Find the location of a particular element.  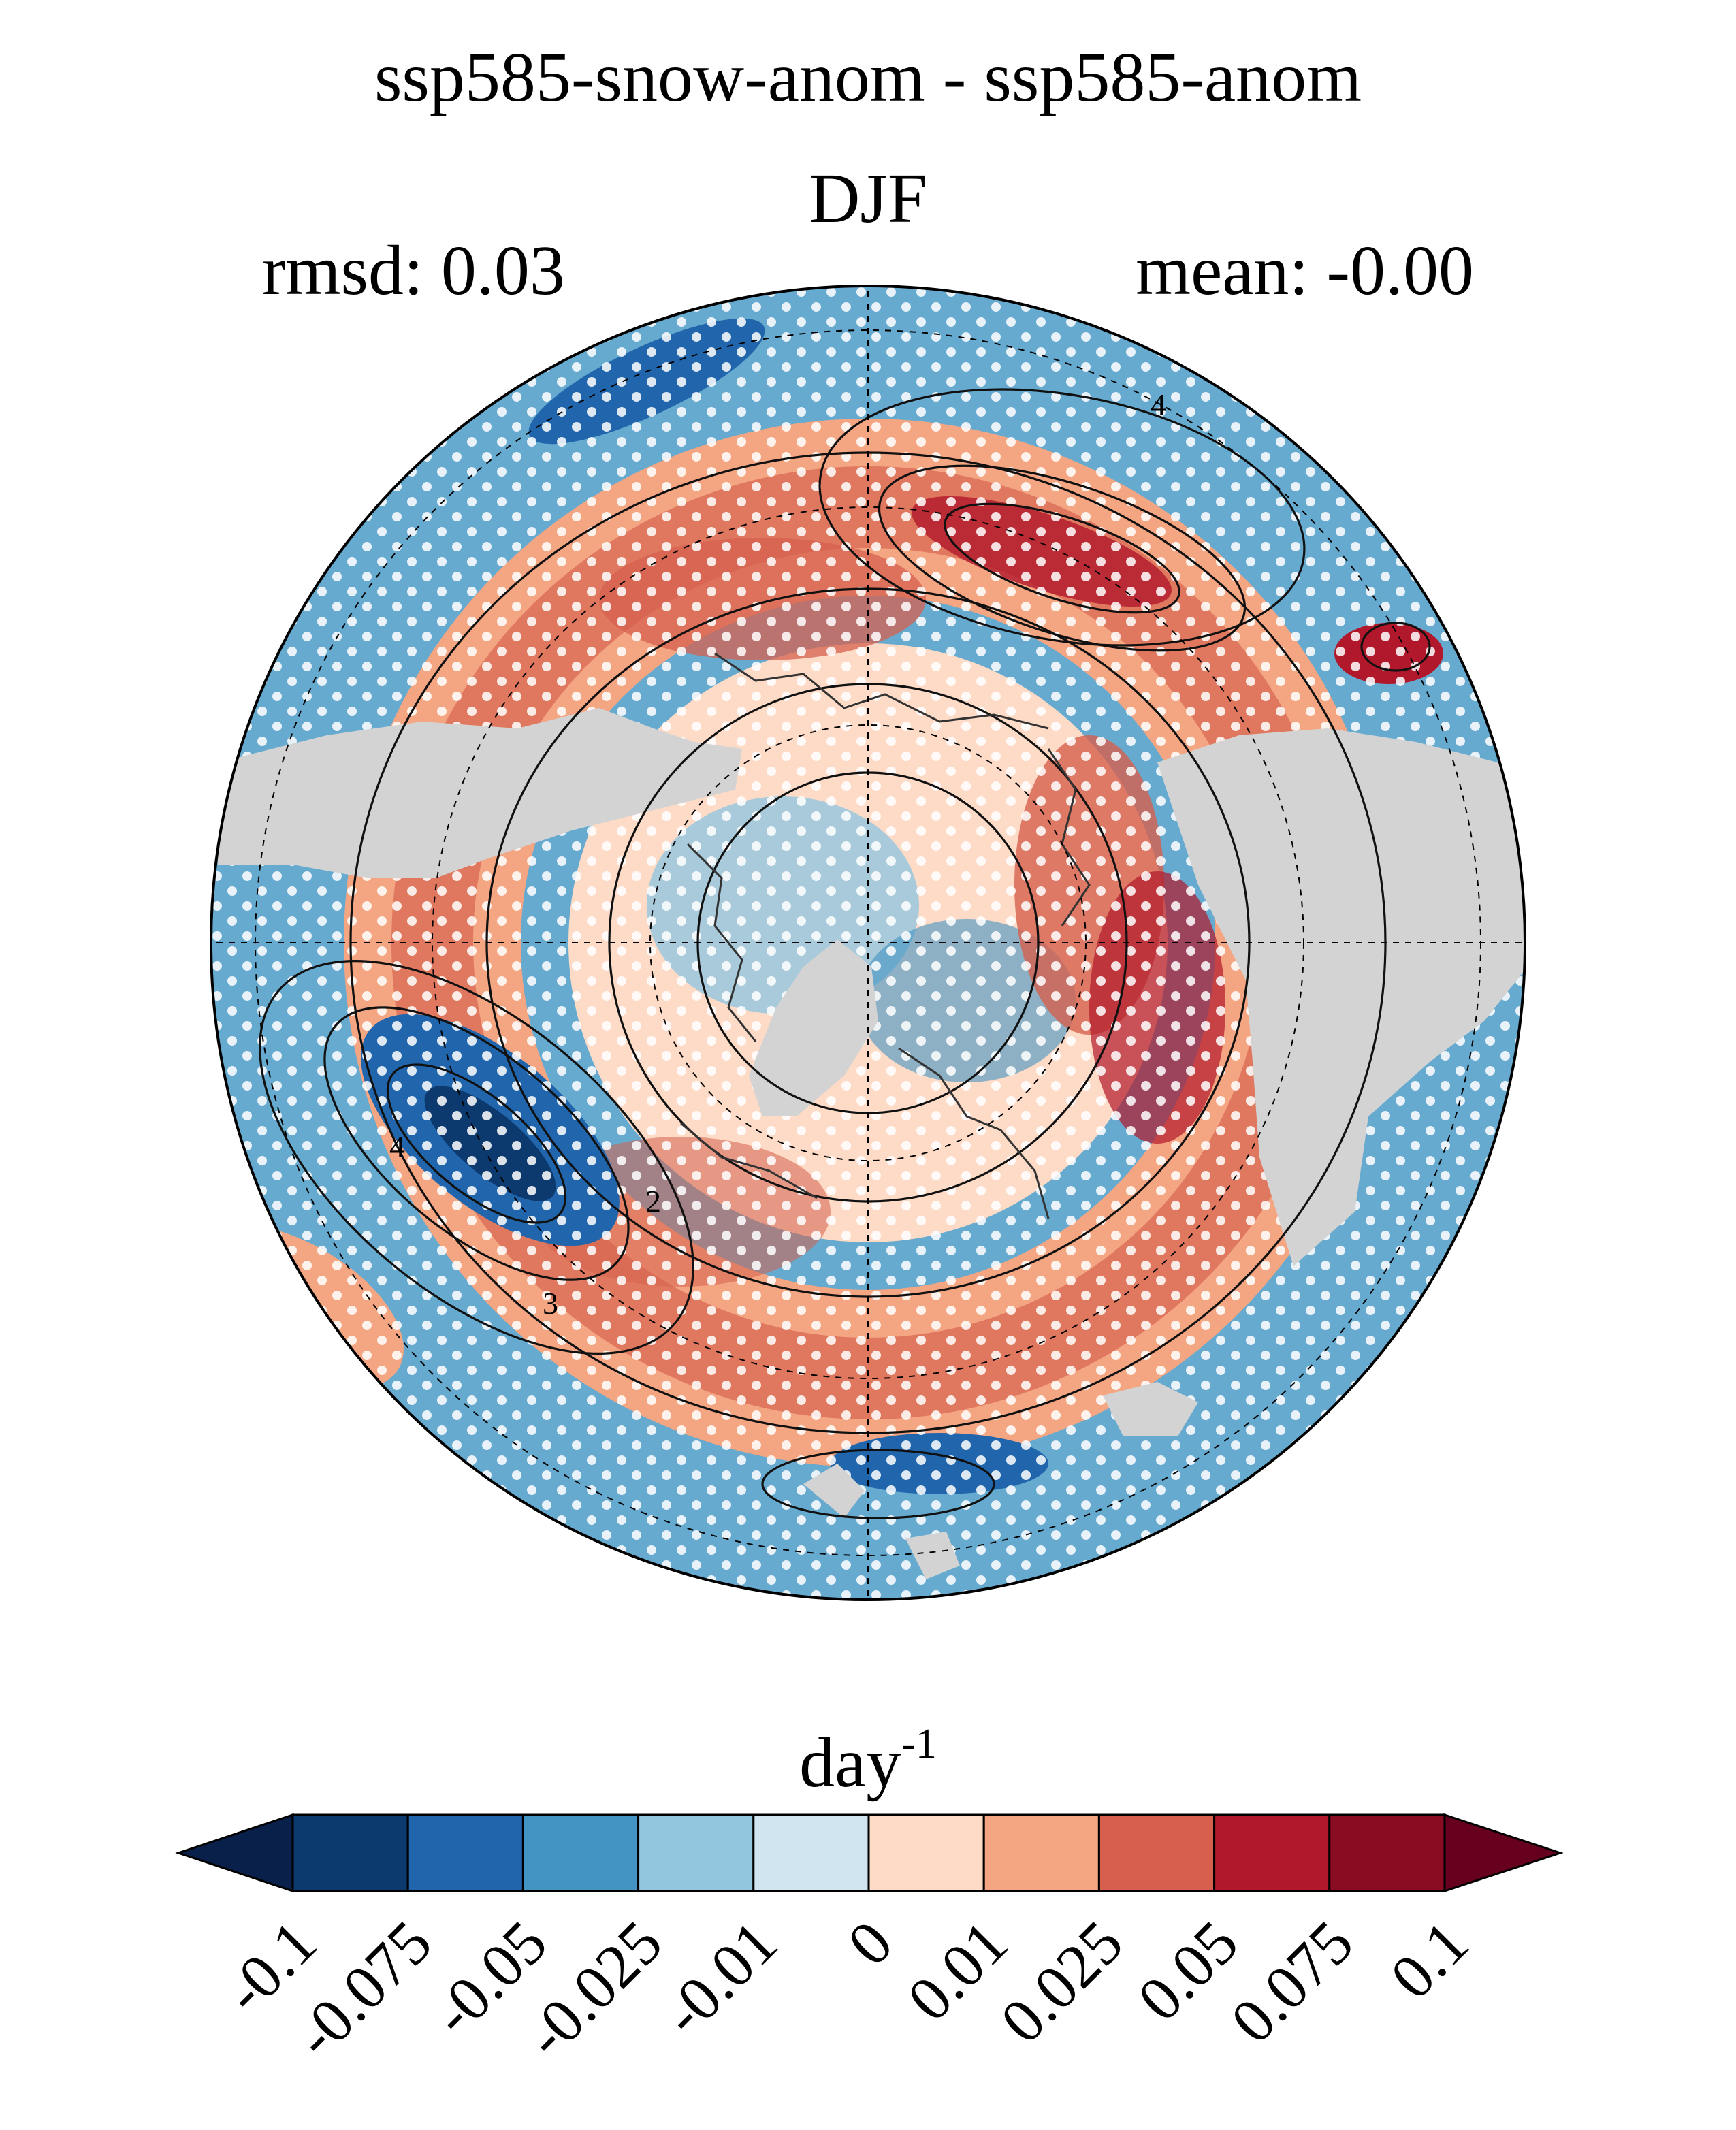

colorbar-tick-label: -0.075 is located at coordinates (363, 1989).